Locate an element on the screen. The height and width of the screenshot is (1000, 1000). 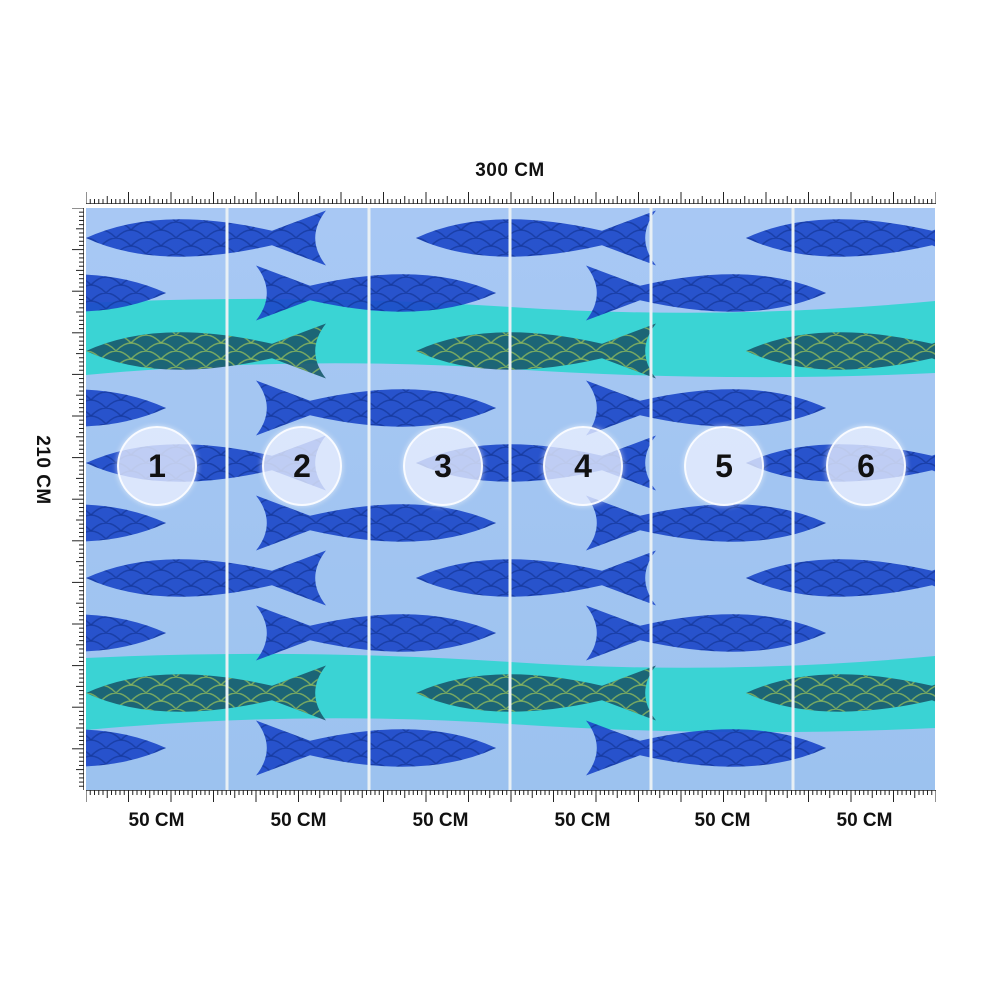
left-ruler is located at coordinates (78, 499).